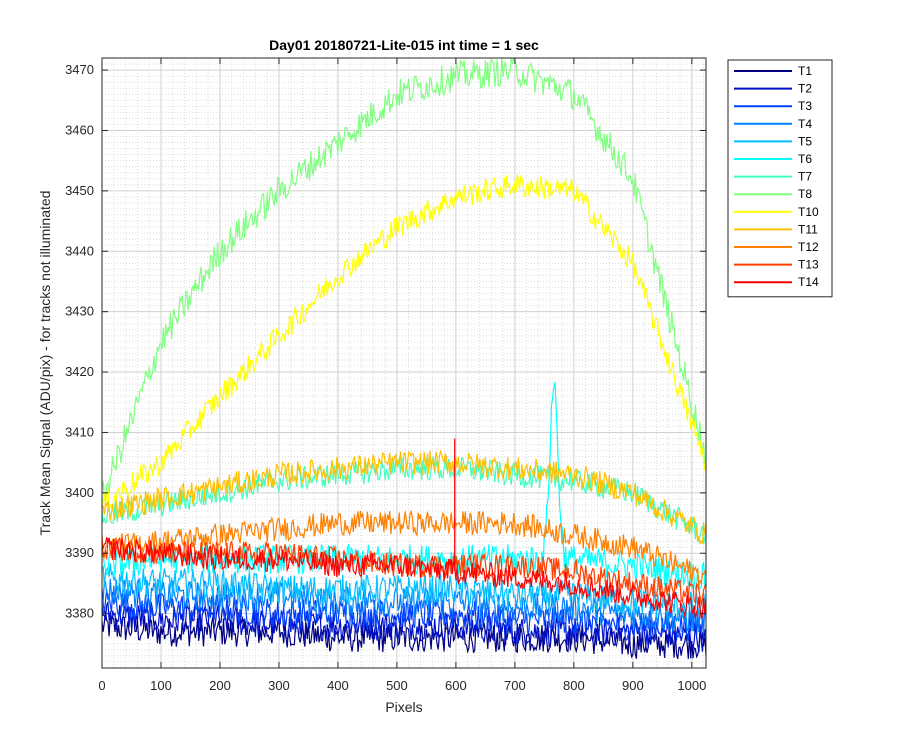 The width and height of the screenshot is (900, 750). Describe the element at coordinates (161, 685) in the screenshot. I see `x-tick-label: 100` at that location.